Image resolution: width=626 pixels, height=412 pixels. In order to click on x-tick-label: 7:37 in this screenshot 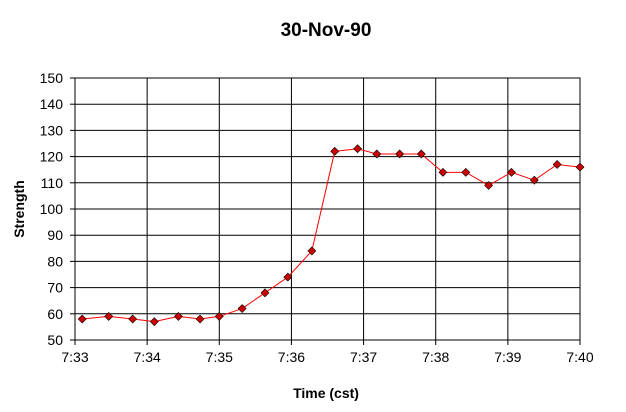, I will do `click(363, 357)`.